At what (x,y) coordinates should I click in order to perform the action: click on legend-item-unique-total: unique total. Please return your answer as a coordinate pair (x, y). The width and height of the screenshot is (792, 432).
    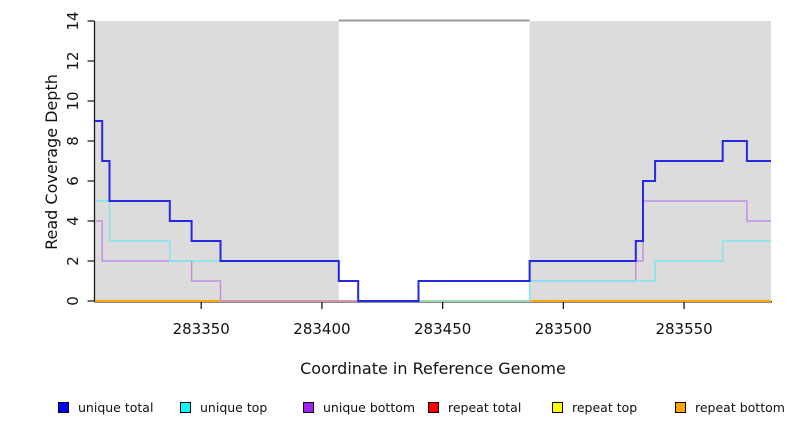
    Looking at the image, I should click on (105, 407).